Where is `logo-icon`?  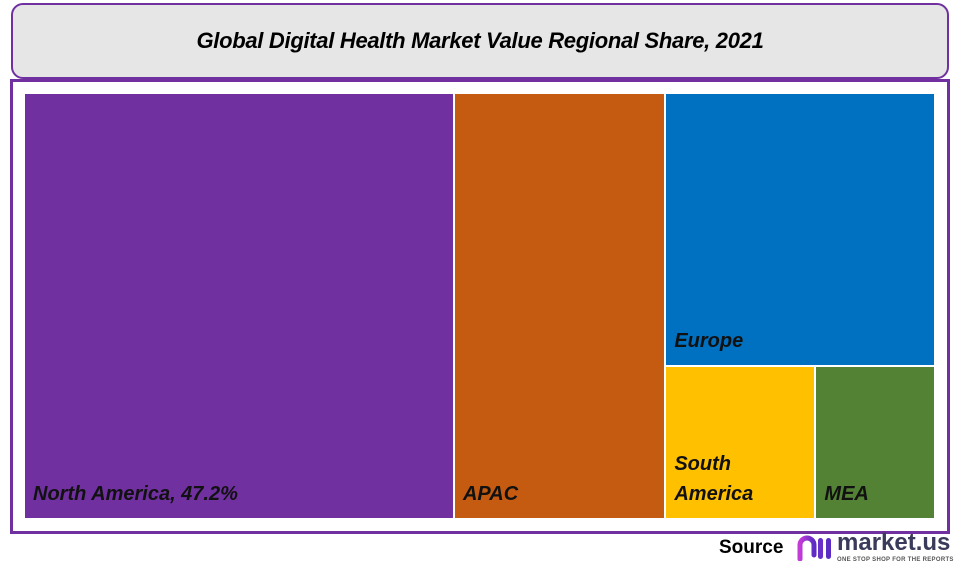 logo-icon is located at coordinates (814, 548).